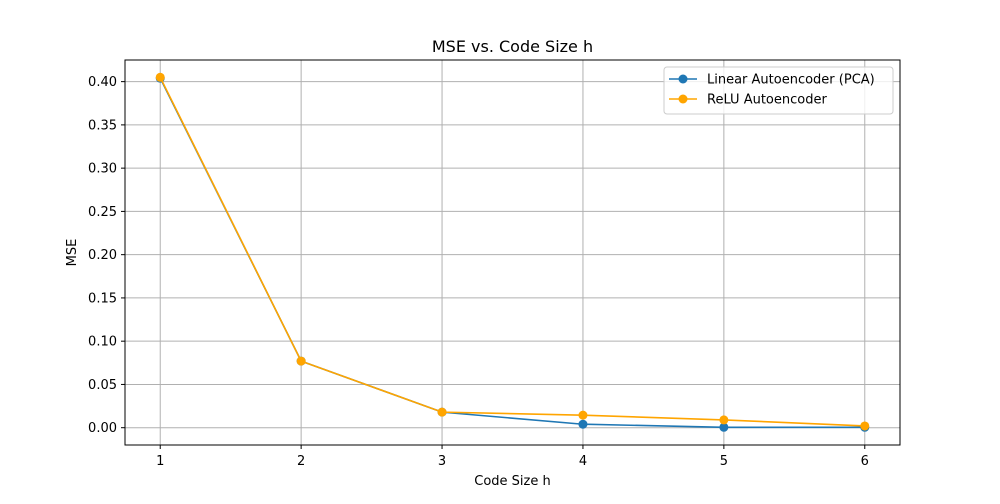  I want to click on x-axis-label: Code Size h, so click(512, 481).